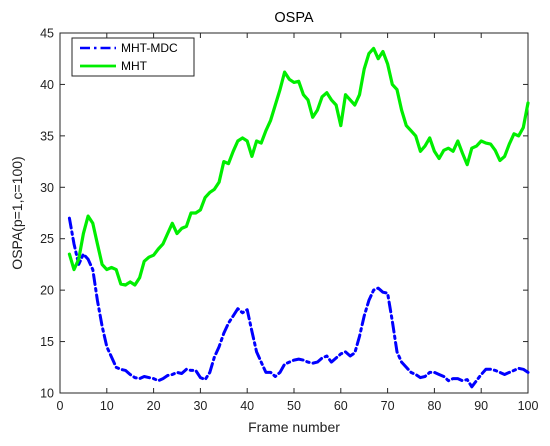 This screenshot has height=446, width=550. I want to click on x-tick-label: 30, so click(200, 406).